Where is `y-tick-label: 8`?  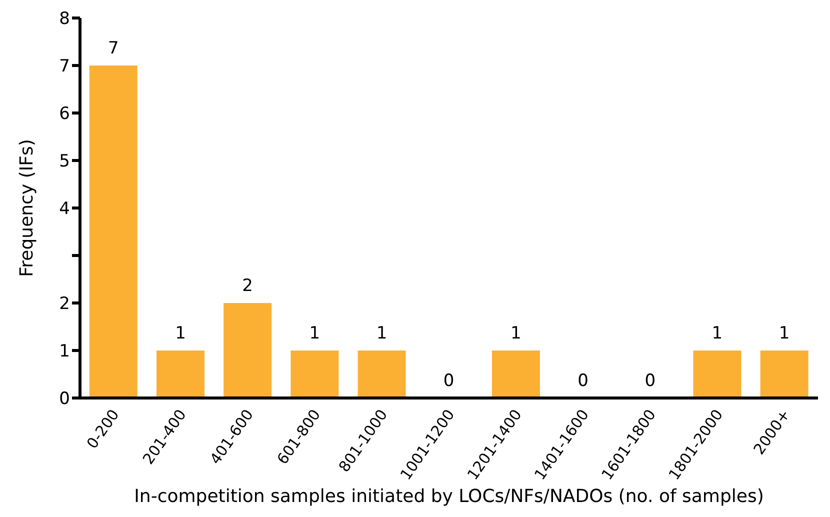
y-tick-label: 8 is located at coordinates (64, 19).